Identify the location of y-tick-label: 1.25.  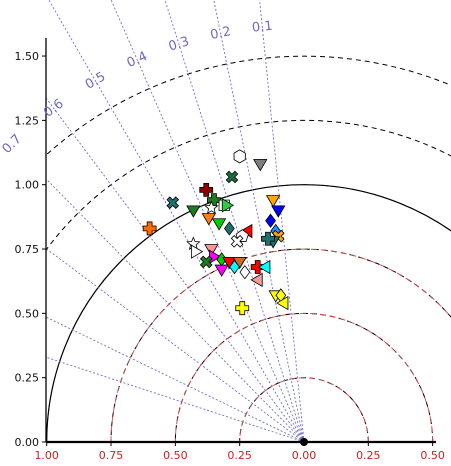
(27, 120).